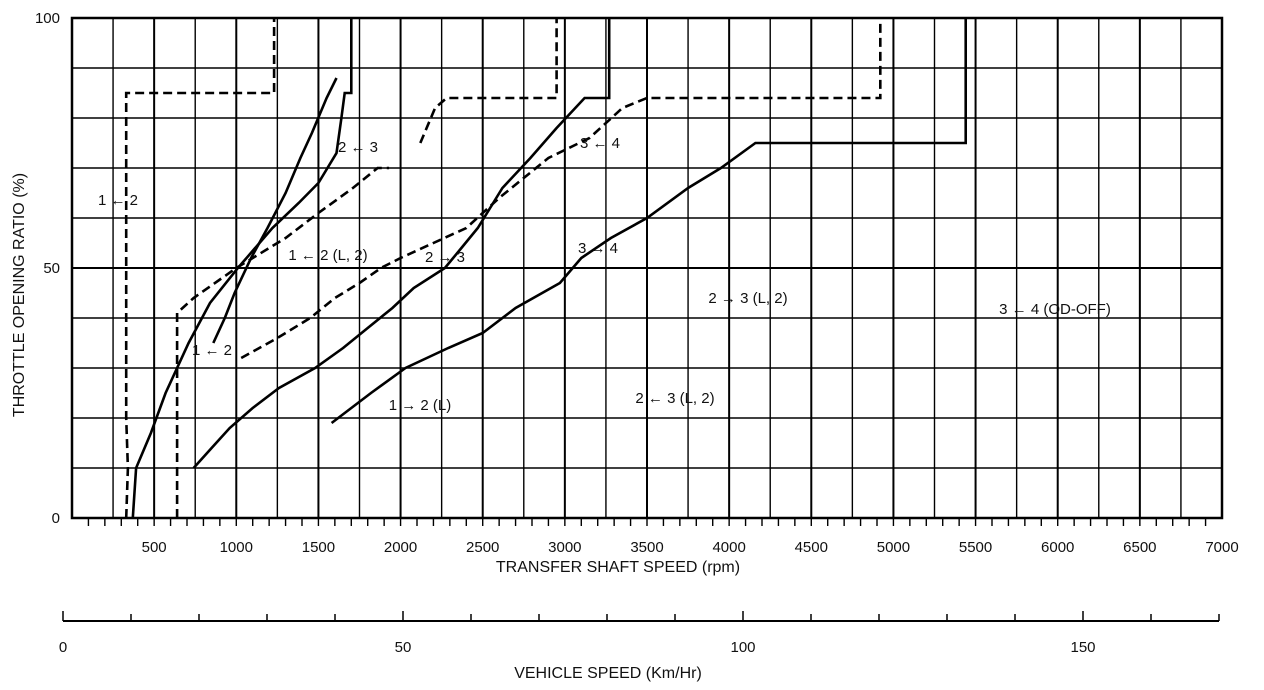 The image size is (1264, 690). I want to click on x-tick-label: 2000, so click(400, 547).